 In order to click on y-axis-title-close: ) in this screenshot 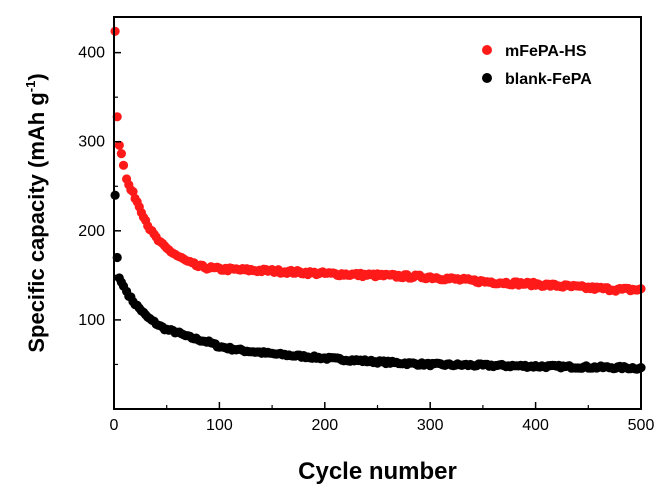, I will do `click(36, 76)`.